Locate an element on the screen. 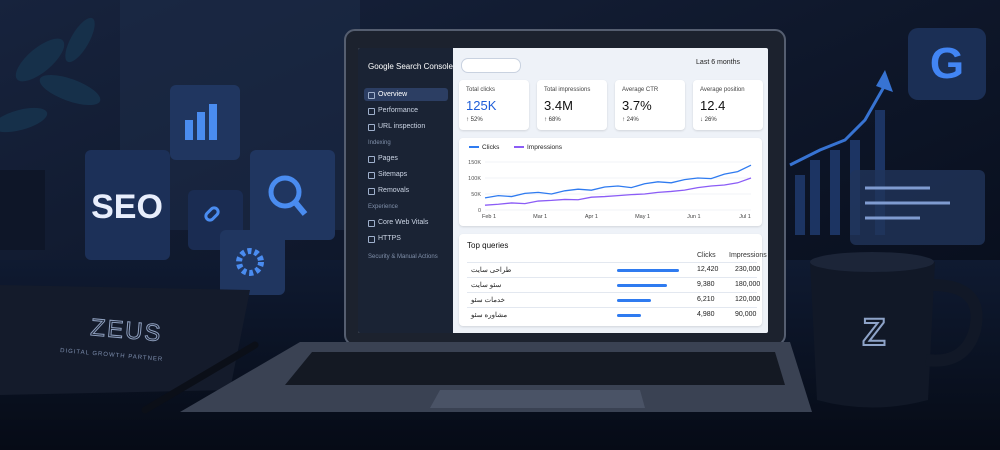 The image size is (1000, 450). query: طراحی سایت is located at coordinates (491, 270).